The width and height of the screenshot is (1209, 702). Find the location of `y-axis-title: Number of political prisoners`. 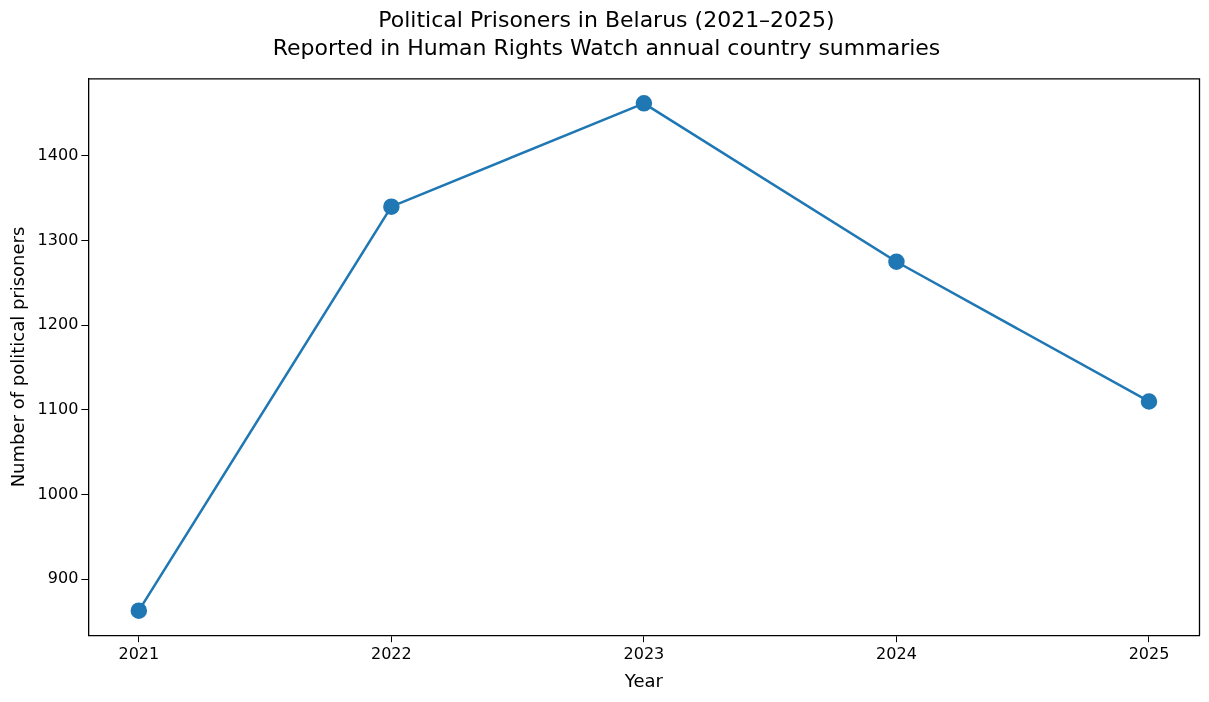

y-axis-title: Number of political prisoners is located at coordinates (18, 357).